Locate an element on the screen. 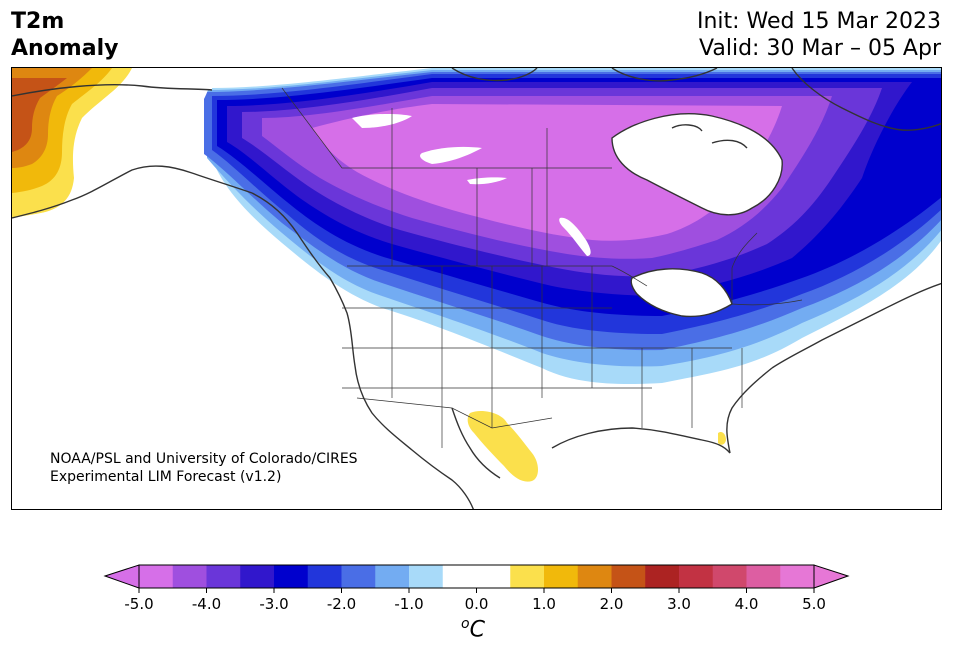 This screenshot has height=659, width=953. init-date: Init: Wed 15 Mar 2023 is located at coordinates (818, 21).